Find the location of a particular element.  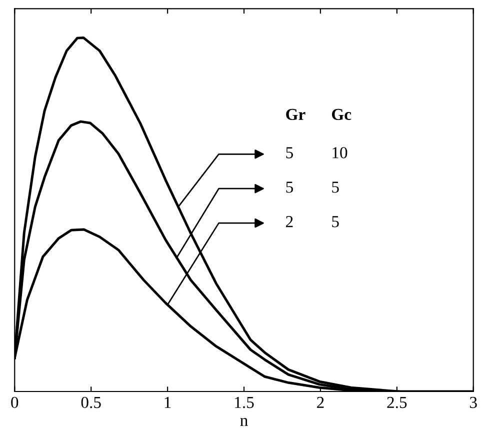

annotation: 10 is located at coordinates (340, 152).